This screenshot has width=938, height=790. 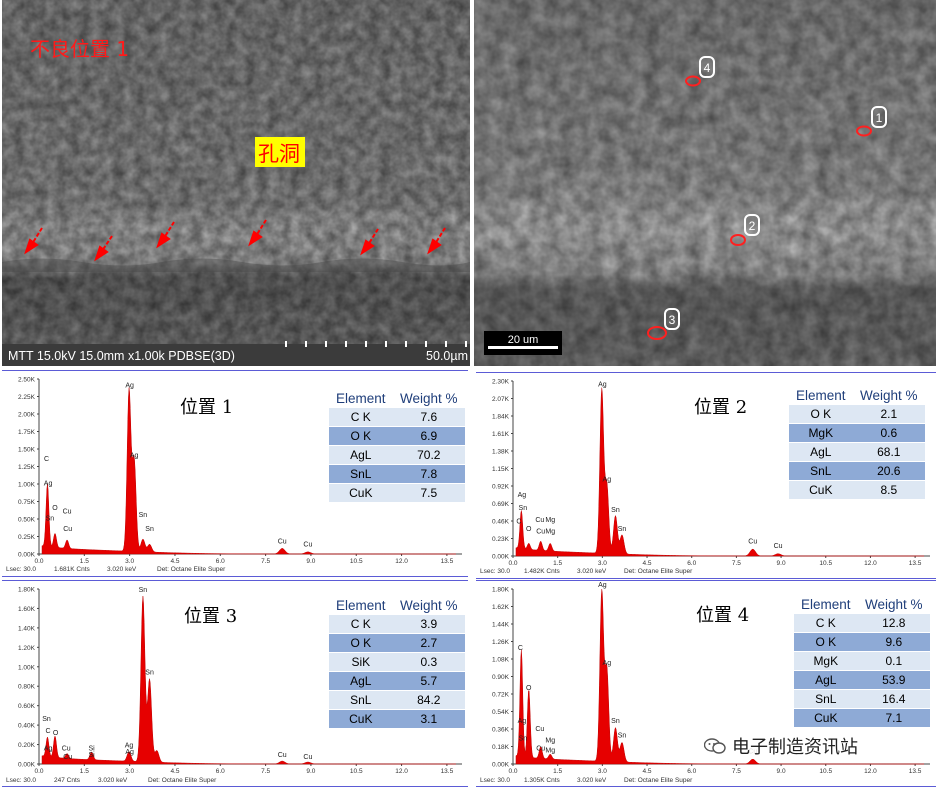 What do you see at coordinates (91, 748) in the screenshot?
I see `peak-label: Si` at bounding box center [91, 748].